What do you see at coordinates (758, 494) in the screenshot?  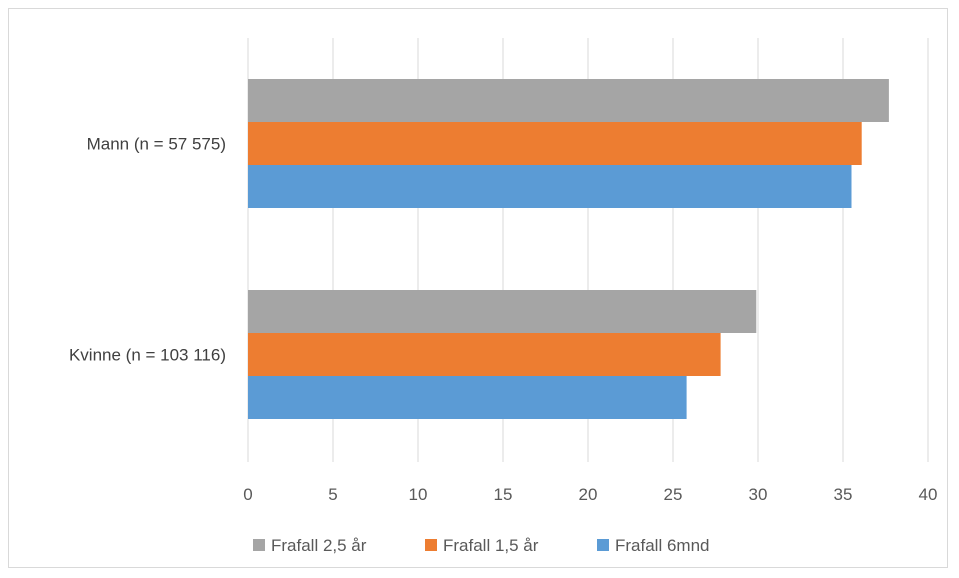 I see `x-tick-label: 30` at bounding box center [758, 494].